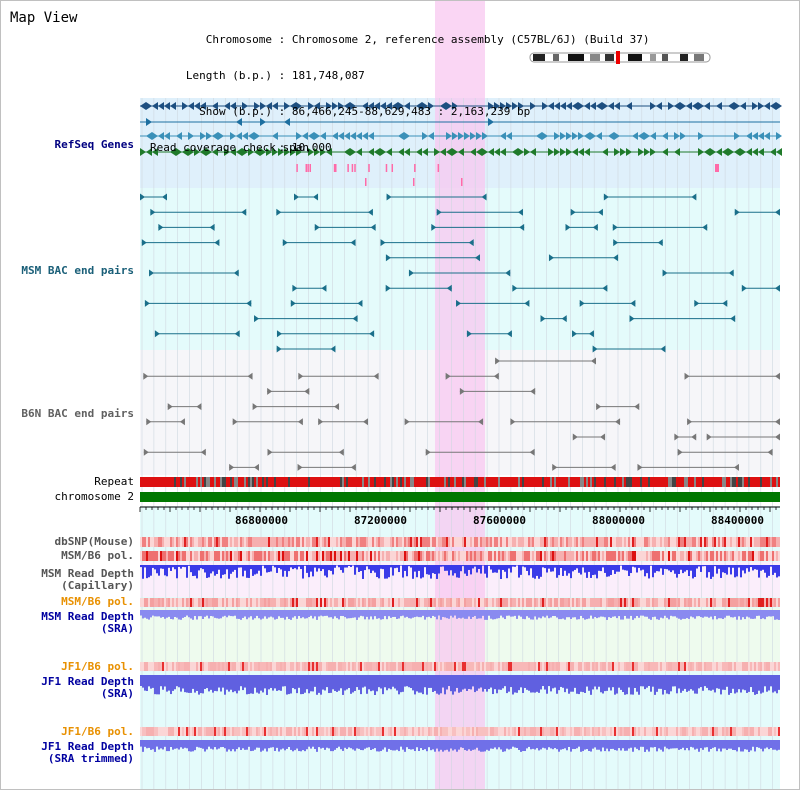 The width and height of the screenshot is (800, 790). I want to click on track-label-msm-bac: MSM BAC end pairs, so click(77, 270).